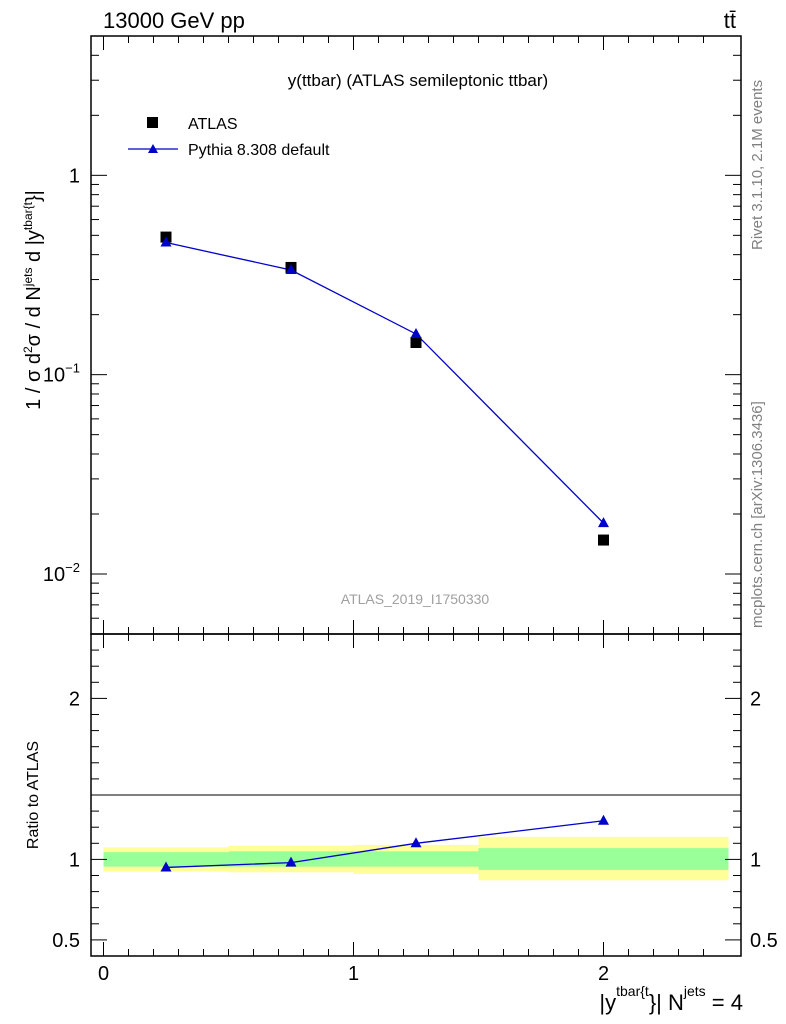 This screenshot has width=786, height=1024. What do you see at coordinates (764, 941) in the screenshot?
I see `ratio-y-tick-label-right: 0.5` at bounding box center [764, 941].